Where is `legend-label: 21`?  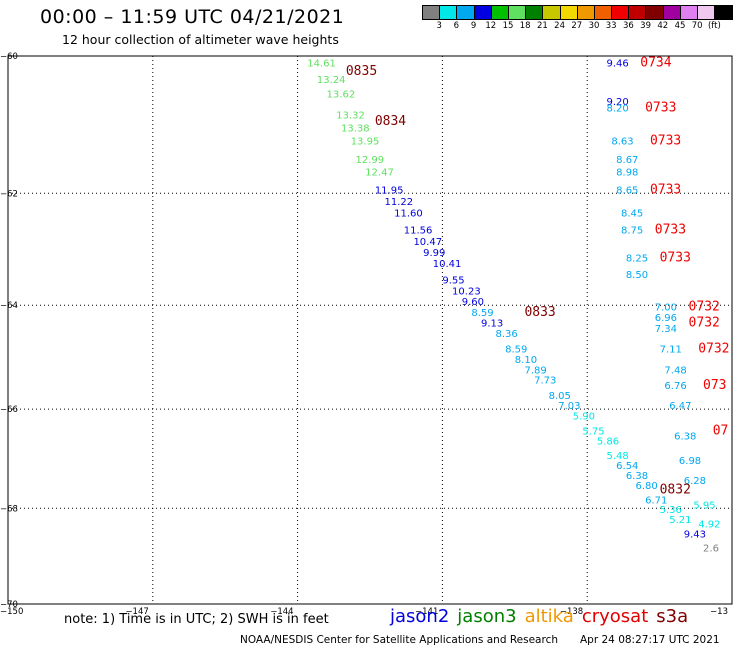
legend-label: 21 is located at coordinates (542, 26).